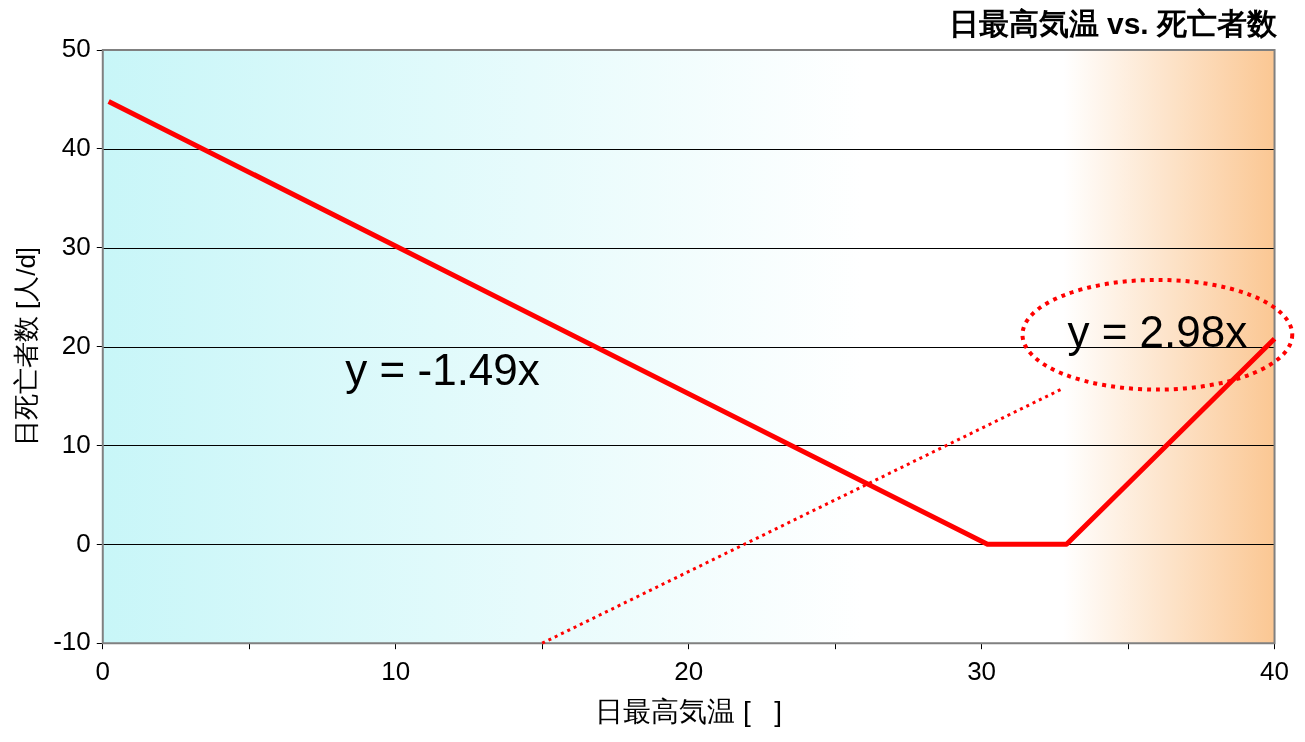 Image resolution: width=1305 pixels, height=742 pixels. I want to click on annotation: y = 2.98x, so click(1157, 331).